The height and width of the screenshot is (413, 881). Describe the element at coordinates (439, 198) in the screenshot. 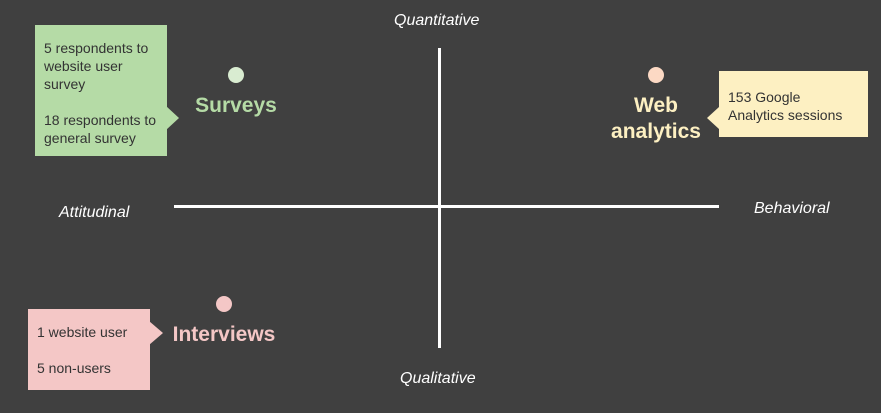

I see `vertical-axis` at that location.